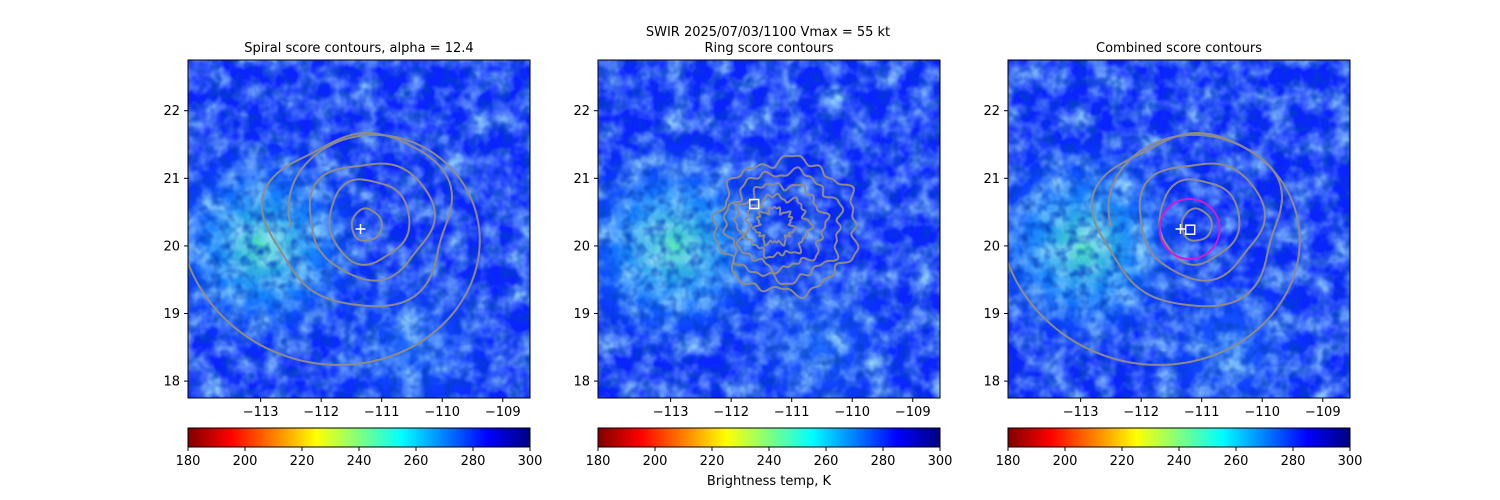 Image resolution: width=1500 pixels, height=500 pixels. I want to click on ring-circle, so click(1189, 229).